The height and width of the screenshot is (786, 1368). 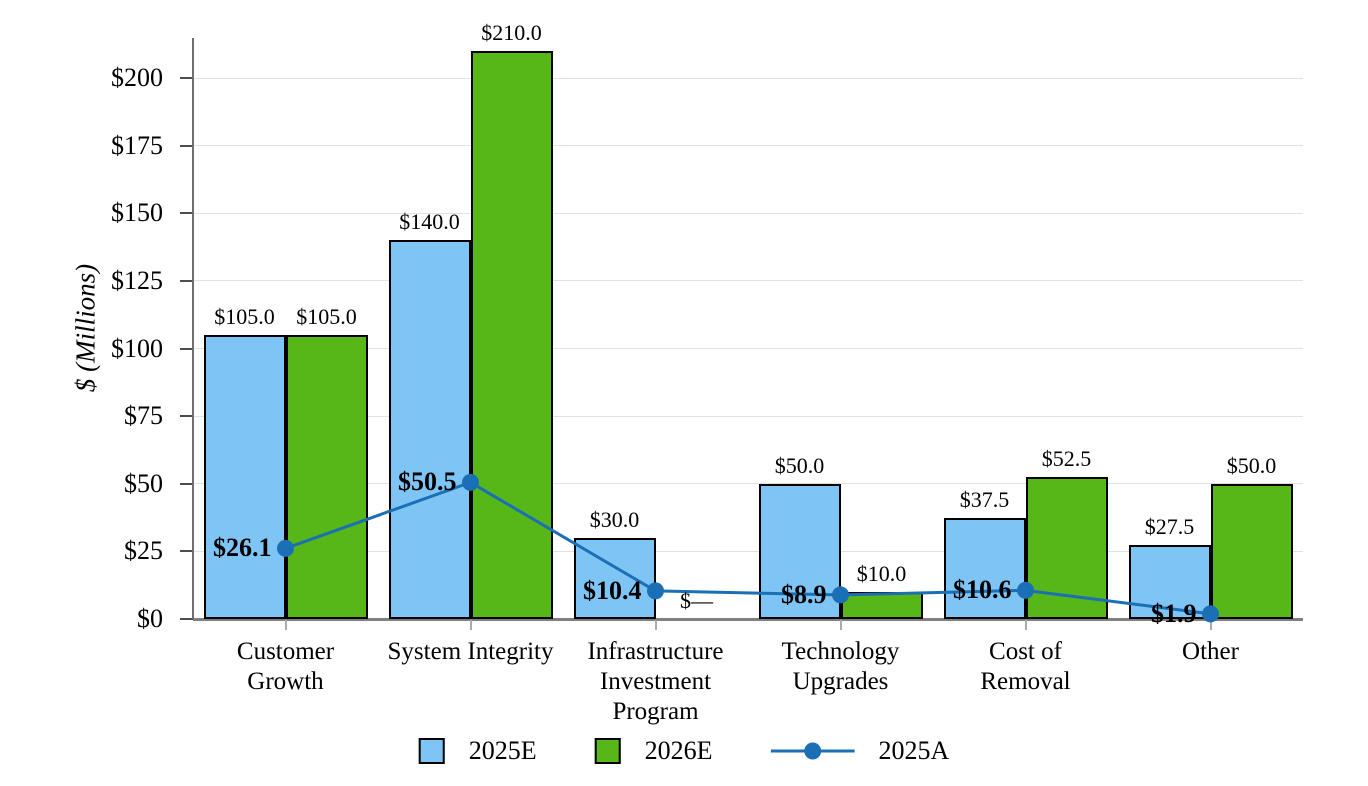 I want to click on legend-item-2025E: 2025E, so click(x=477, y=751).